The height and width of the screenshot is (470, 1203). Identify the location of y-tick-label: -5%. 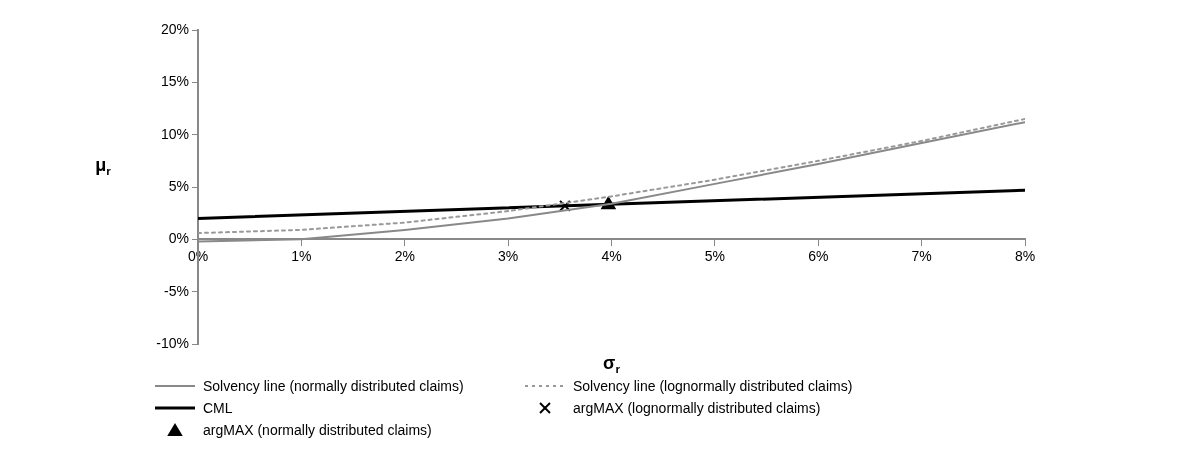
(176, 290).